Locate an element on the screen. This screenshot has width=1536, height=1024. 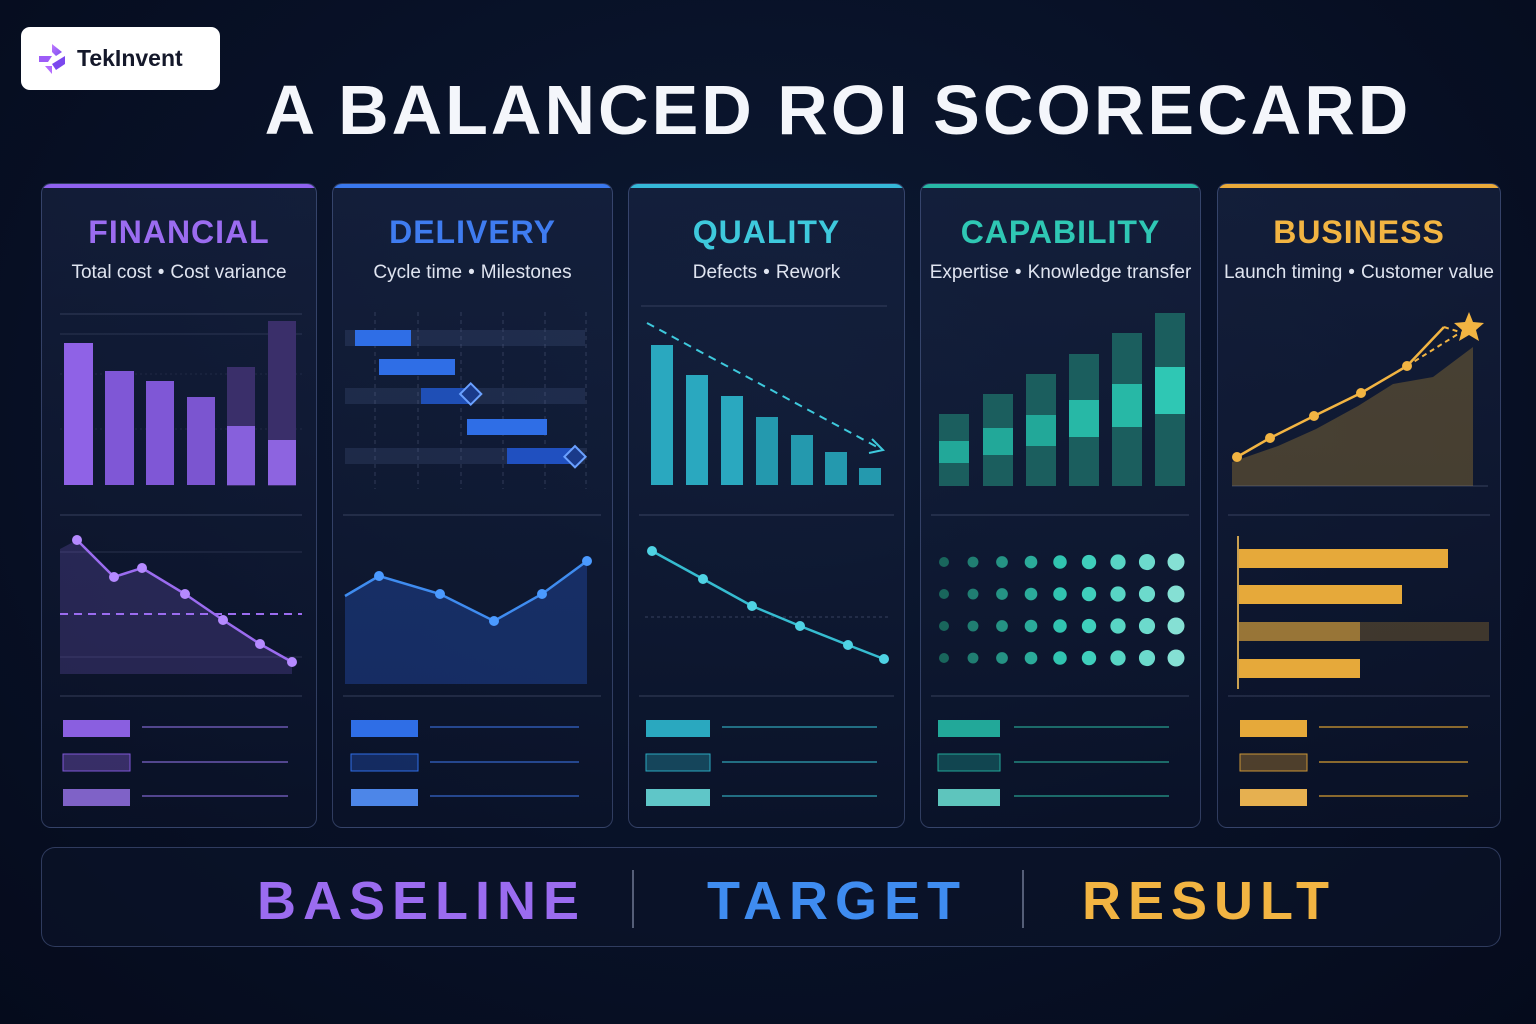
metric-label: Cycle time is located at coordinates (418, 272).